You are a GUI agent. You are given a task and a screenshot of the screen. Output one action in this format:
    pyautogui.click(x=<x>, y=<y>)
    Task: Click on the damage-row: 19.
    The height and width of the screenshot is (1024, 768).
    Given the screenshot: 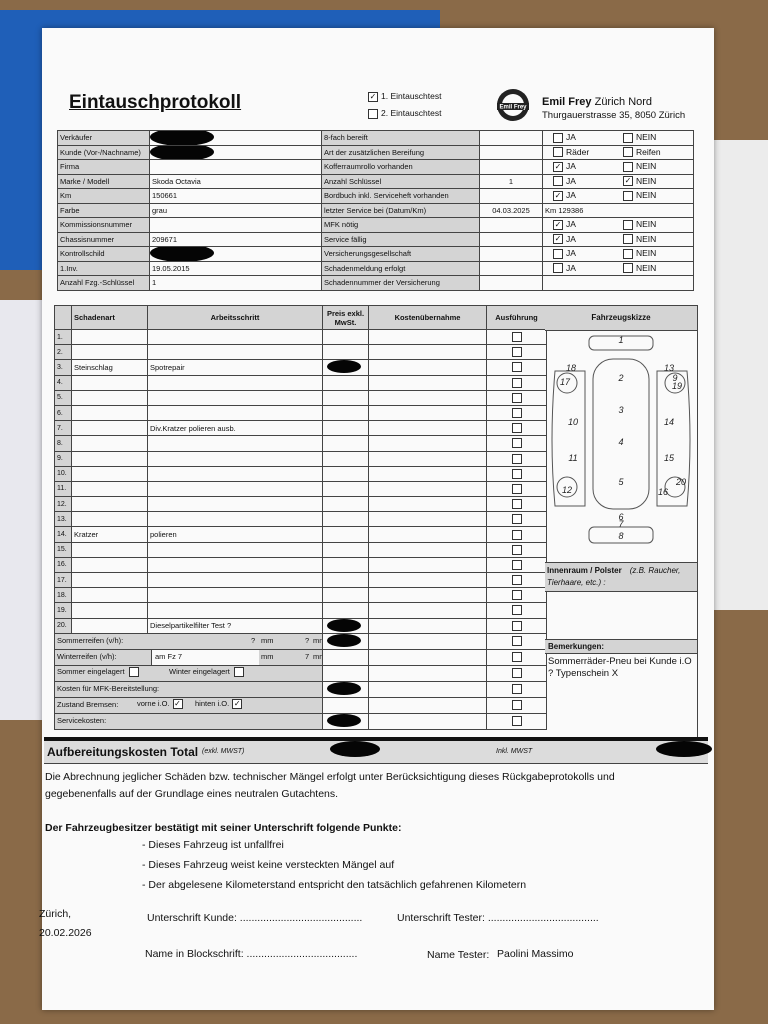 What is the action you would take?
    pyautogui.click(x=300, y=610)
    